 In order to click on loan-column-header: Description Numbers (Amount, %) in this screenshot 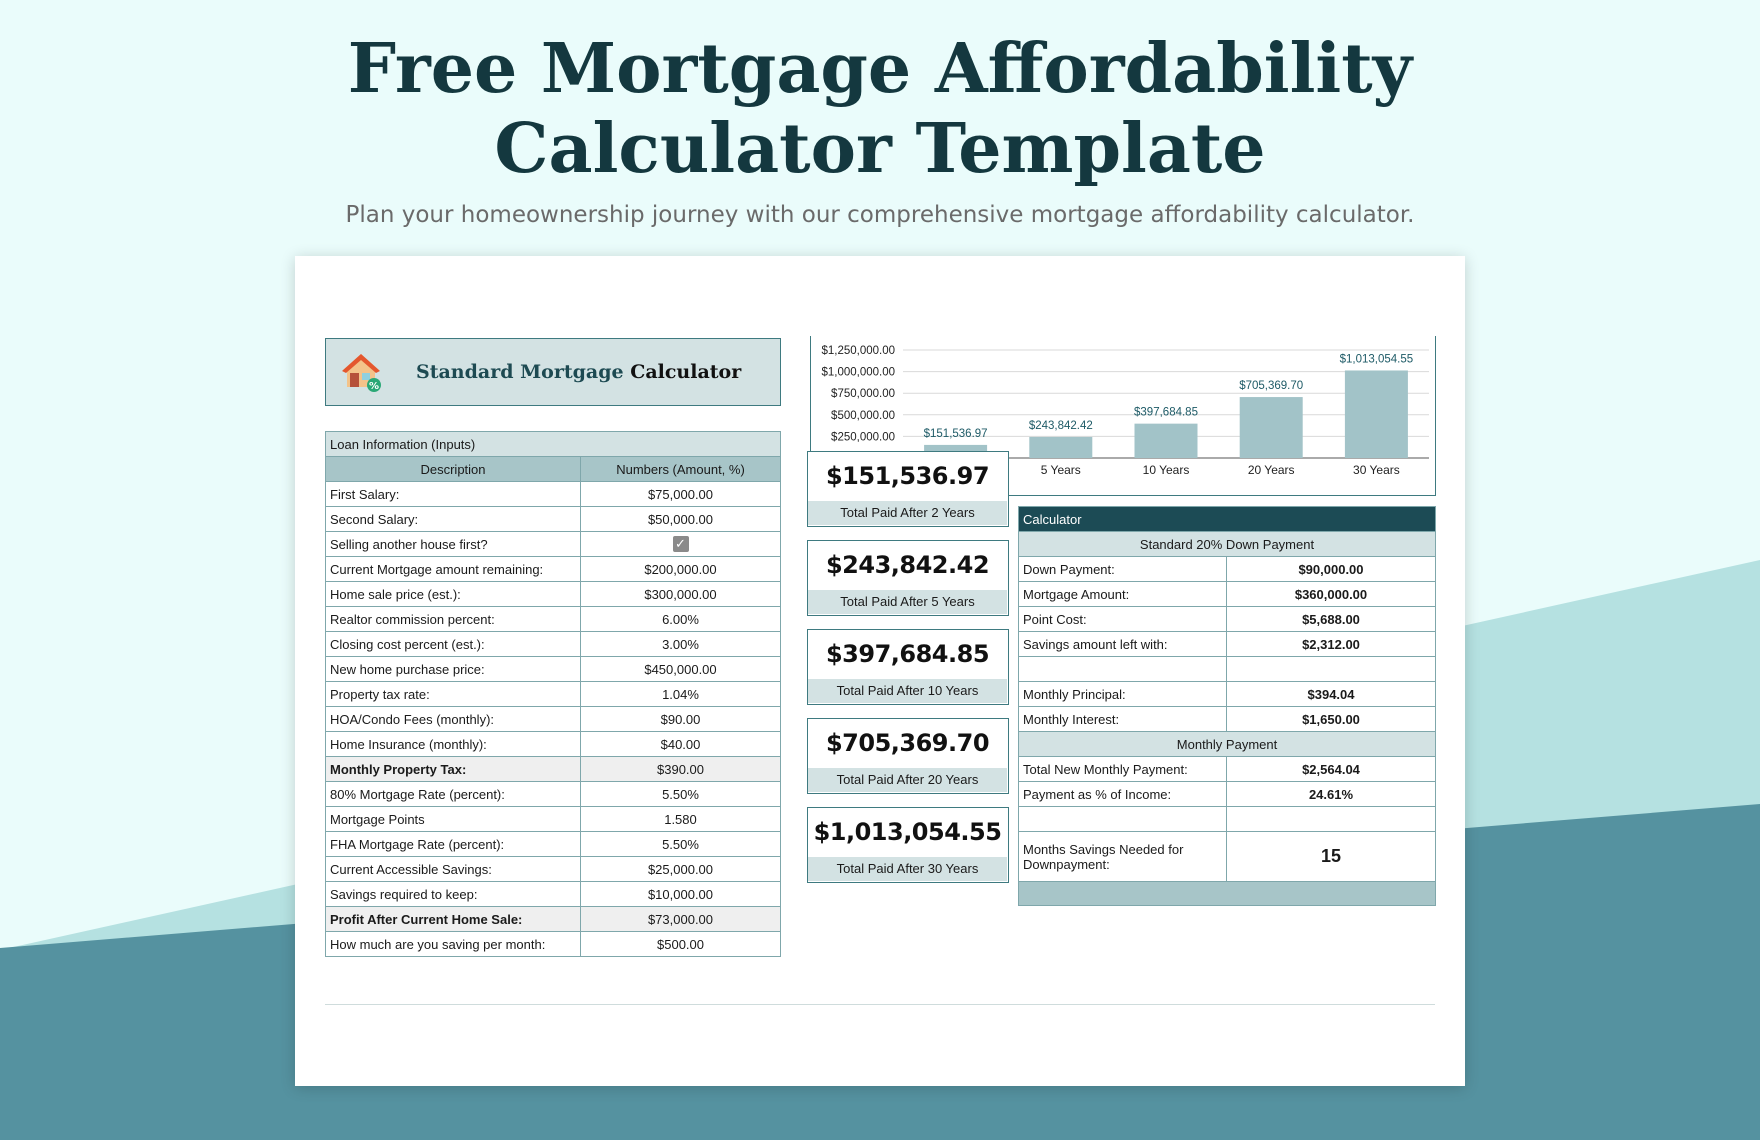, I will do `click(553, 469)`.